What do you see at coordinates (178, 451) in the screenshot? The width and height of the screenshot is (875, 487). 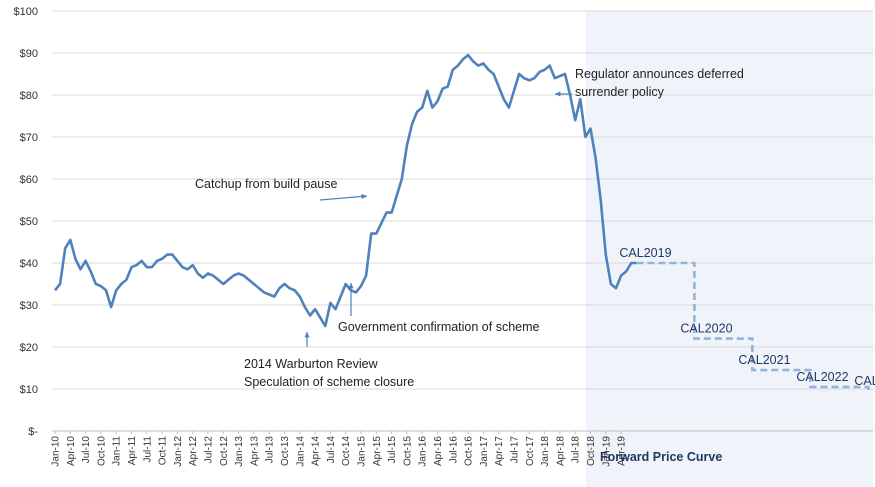 I see `x-tick-label: Jan-12` at bounding box center [178, 451].